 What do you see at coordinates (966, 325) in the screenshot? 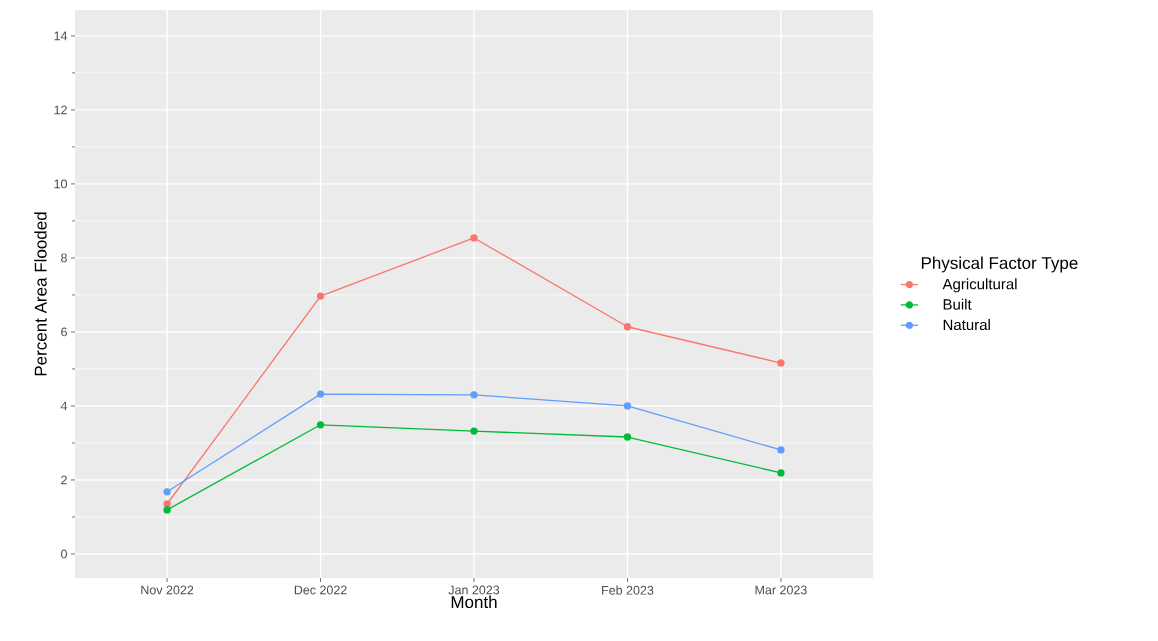
I see `legend-label: Natural` at bounding box center [966, 325].